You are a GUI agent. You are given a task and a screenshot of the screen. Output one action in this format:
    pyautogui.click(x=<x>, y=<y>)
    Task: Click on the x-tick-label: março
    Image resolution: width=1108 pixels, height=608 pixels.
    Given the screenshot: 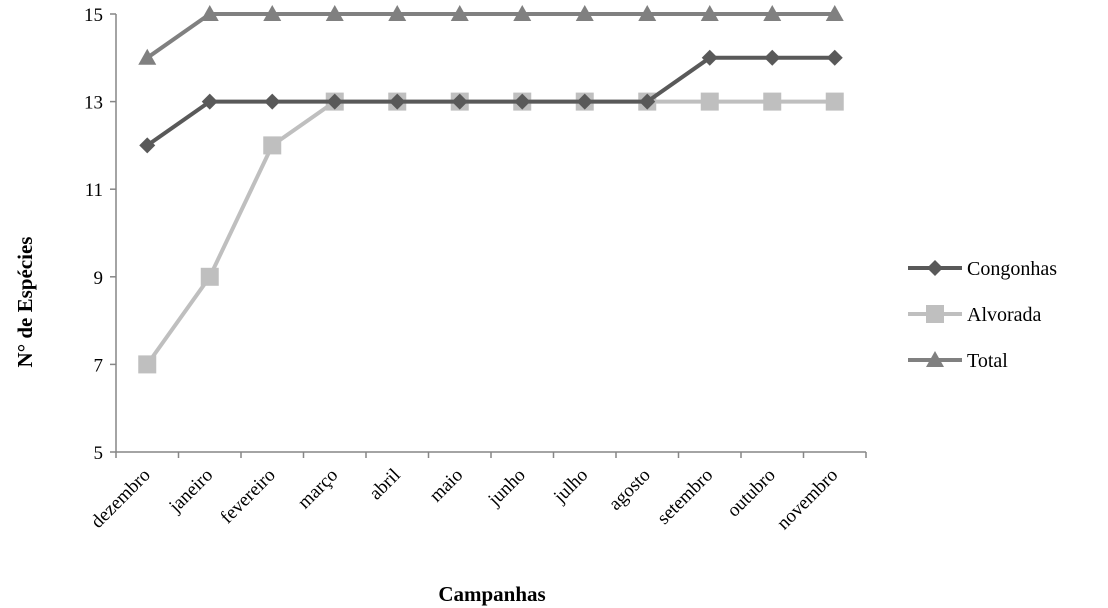 What is the action you would take?
    pyautogui.click(x=318, y=489)
    